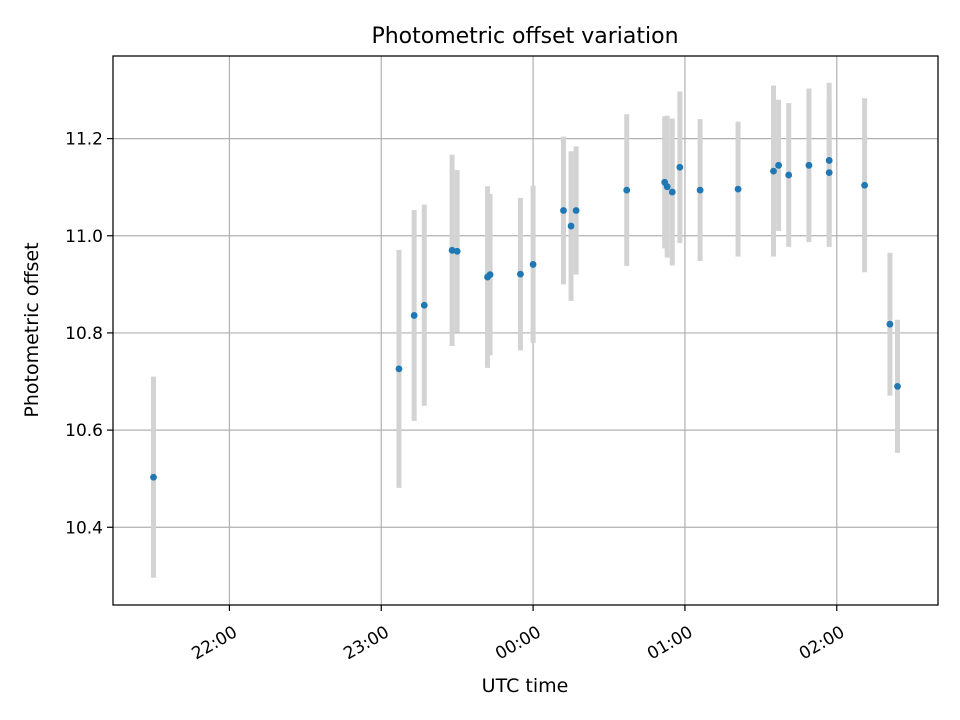 The height and width of the screenshot is (720, 960). Describe the element at coordinates (525, 686) in the screenshot. I see `x-axis-label: UTC time` at that location.